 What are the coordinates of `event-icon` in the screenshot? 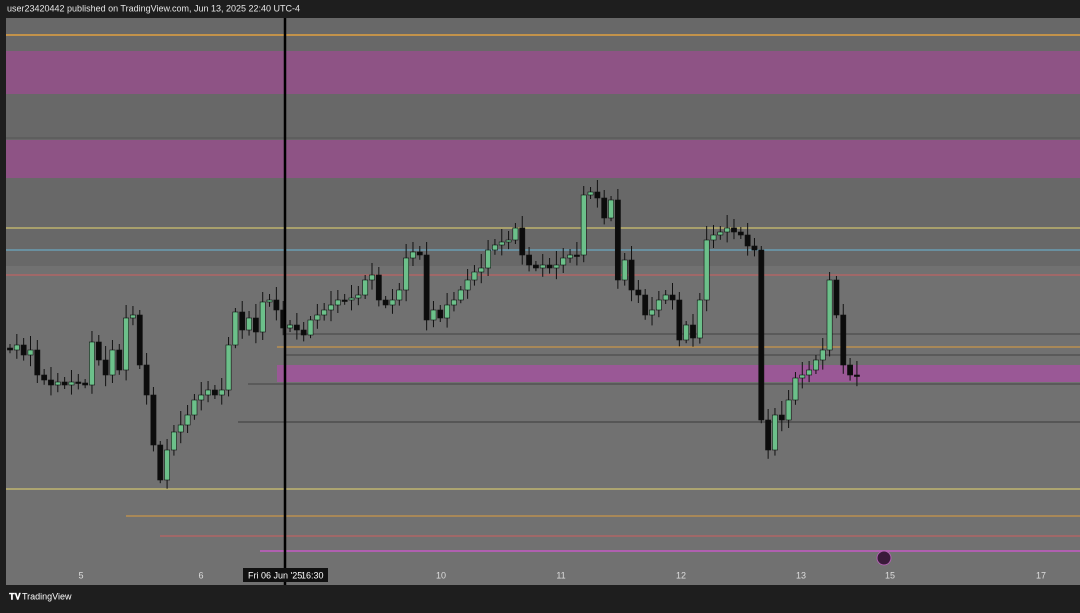 It's located at (884, 558).